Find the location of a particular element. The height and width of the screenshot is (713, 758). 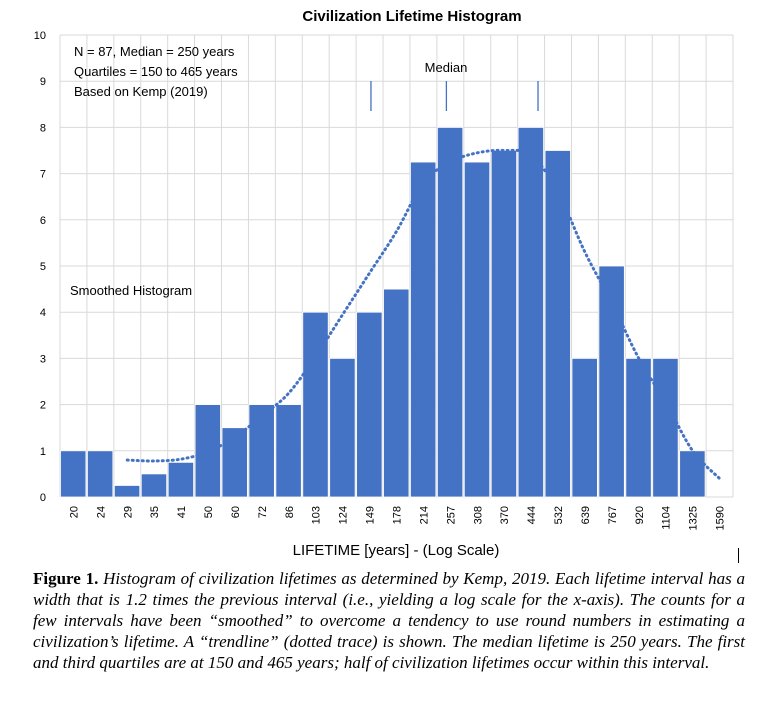

y-tick-labels: 0 1 2 3 4 5 6 7 8 9 10 is located at coordinates (40, 267).